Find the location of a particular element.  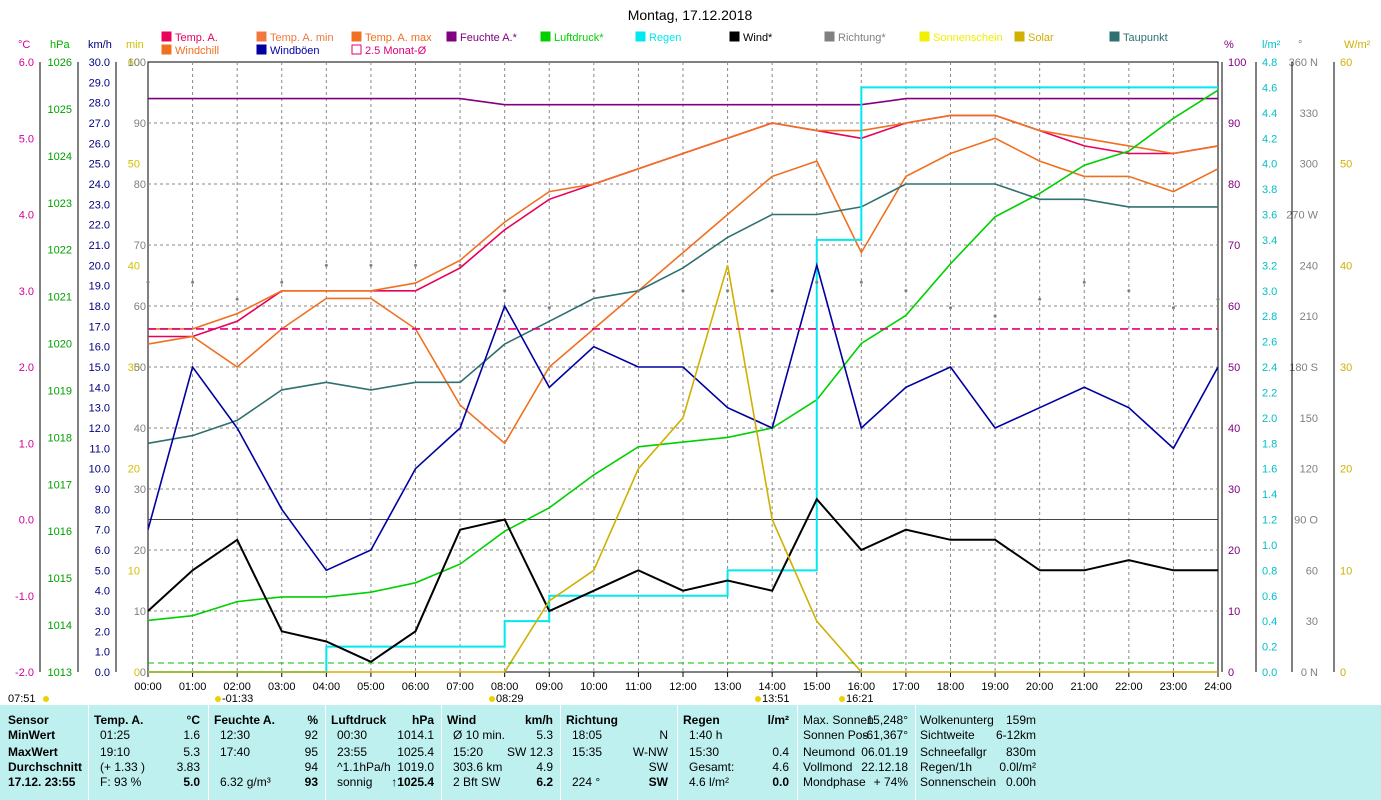

hpa-tick: 1016 is located at coordinates (60, 532).